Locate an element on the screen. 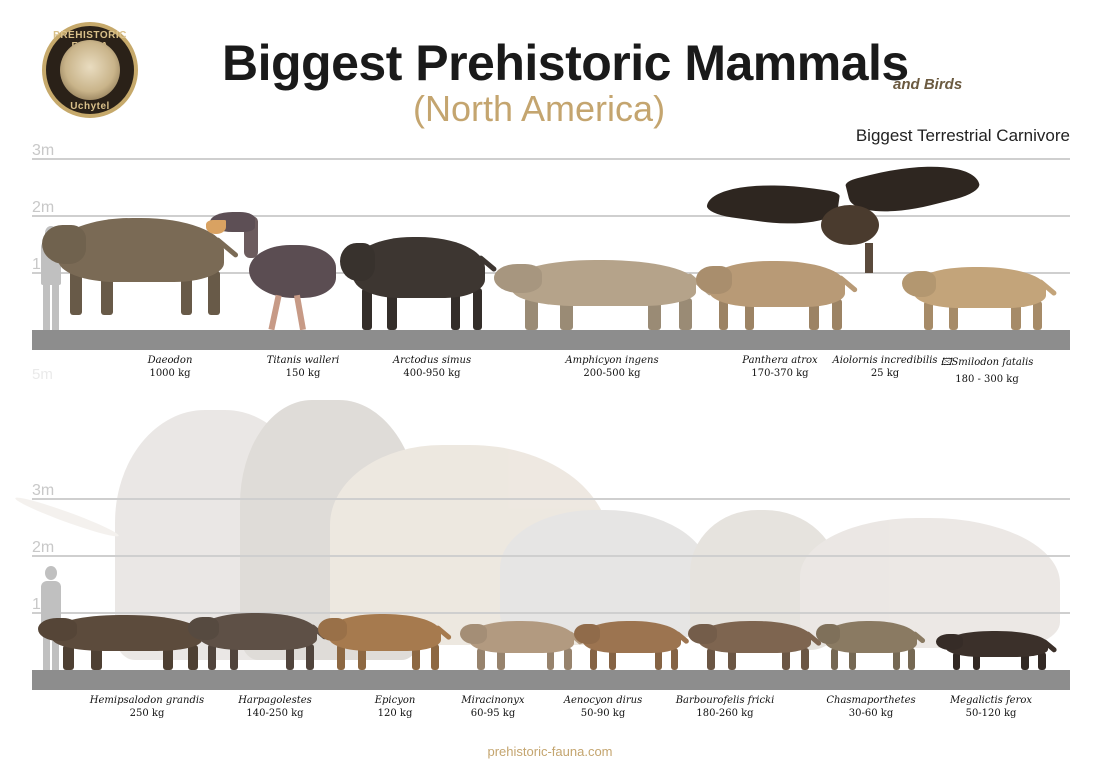 The height and width of the screenshot is (778, 1100). species-weight: 170-370 kg is located at coordinates (780, 373).